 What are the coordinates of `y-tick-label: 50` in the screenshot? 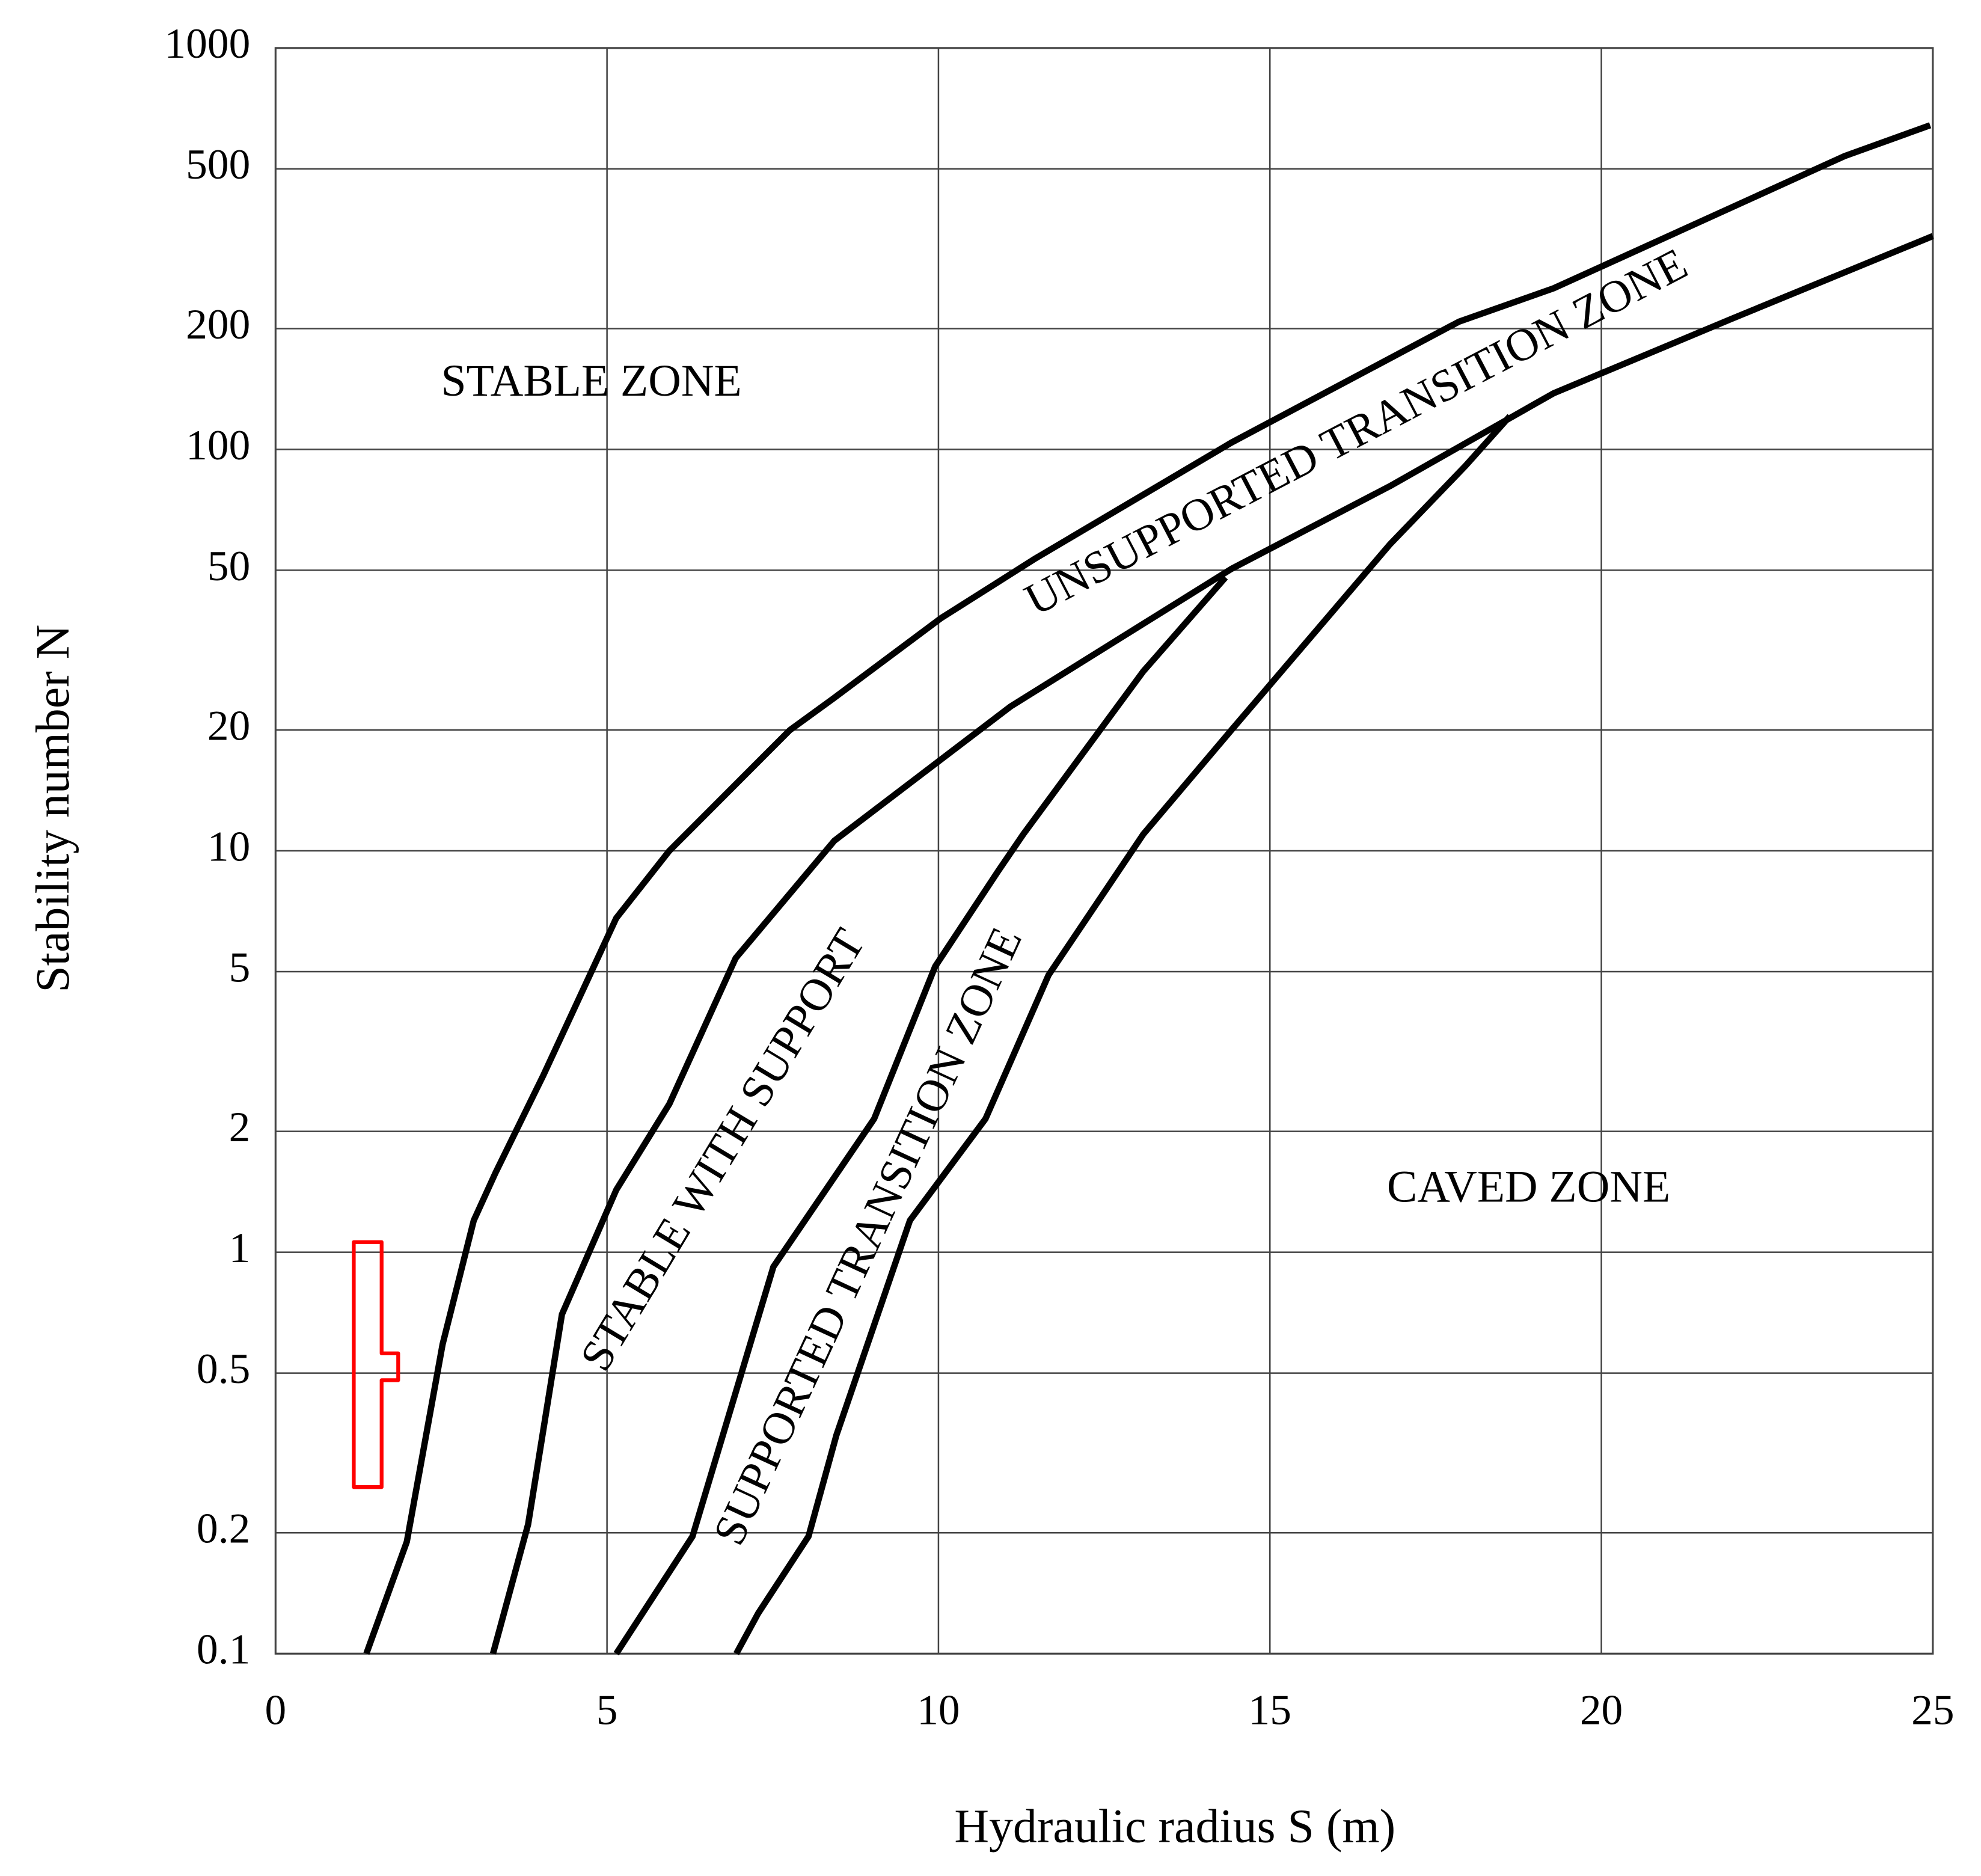 It's located at (228, 566).